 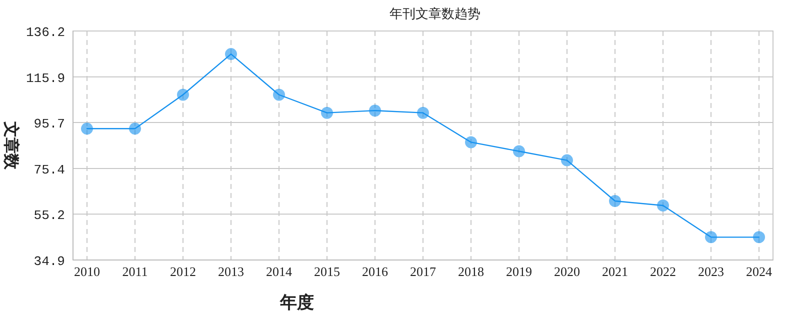 I want to click on y-axis-title: 文章数, so click(x=11, y=145).